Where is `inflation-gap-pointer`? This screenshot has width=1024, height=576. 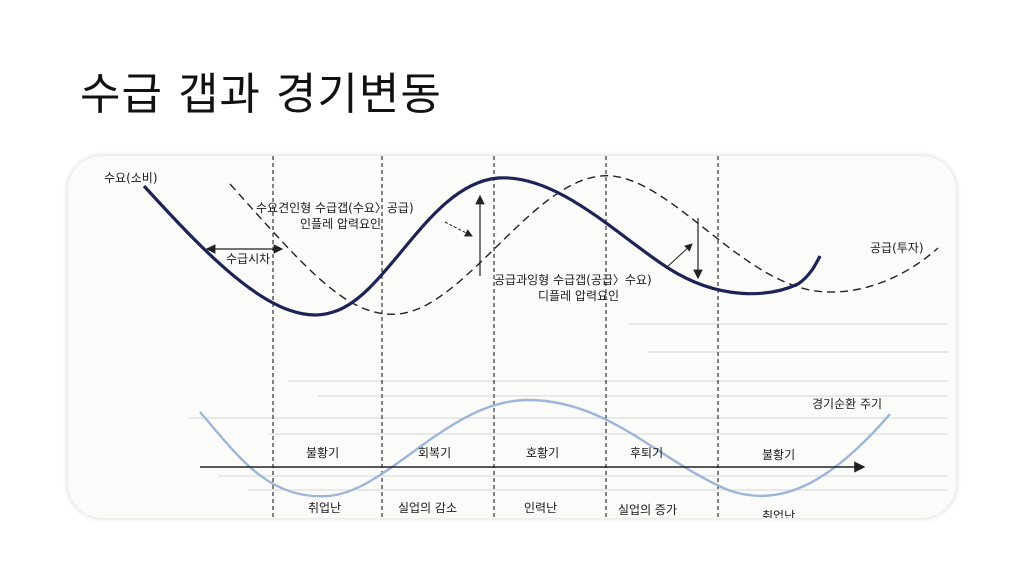
inflation-gap-pointer is located at coordinates (458, 229).